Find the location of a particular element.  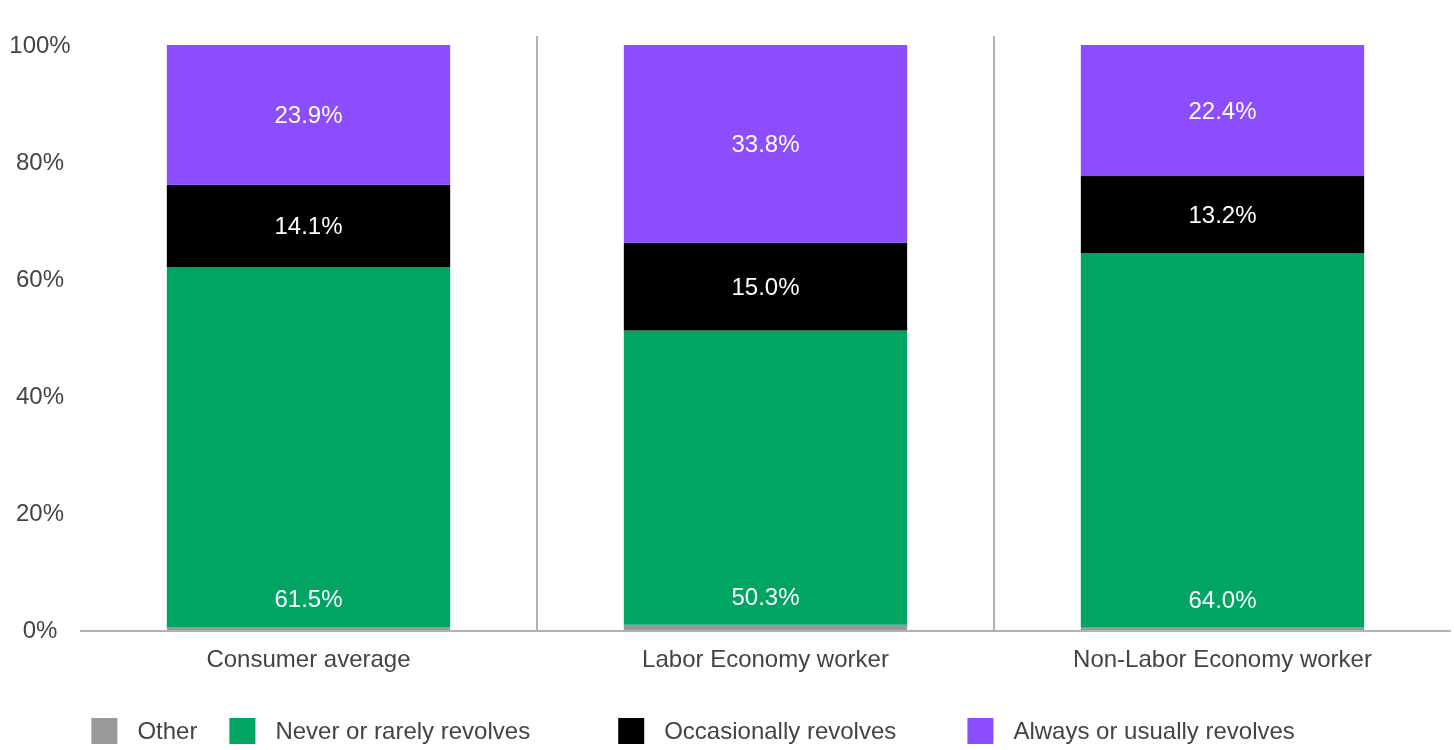

data-label: 23.9% is located at coordinates (308, 115).